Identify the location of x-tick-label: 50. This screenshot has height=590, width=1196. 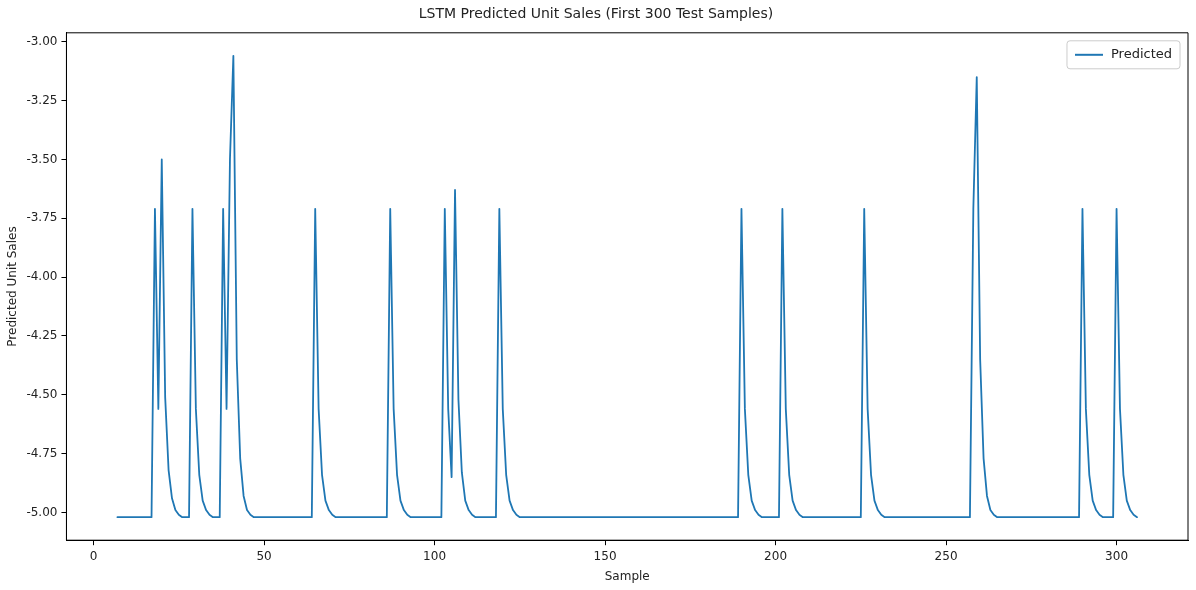
(264, 555).